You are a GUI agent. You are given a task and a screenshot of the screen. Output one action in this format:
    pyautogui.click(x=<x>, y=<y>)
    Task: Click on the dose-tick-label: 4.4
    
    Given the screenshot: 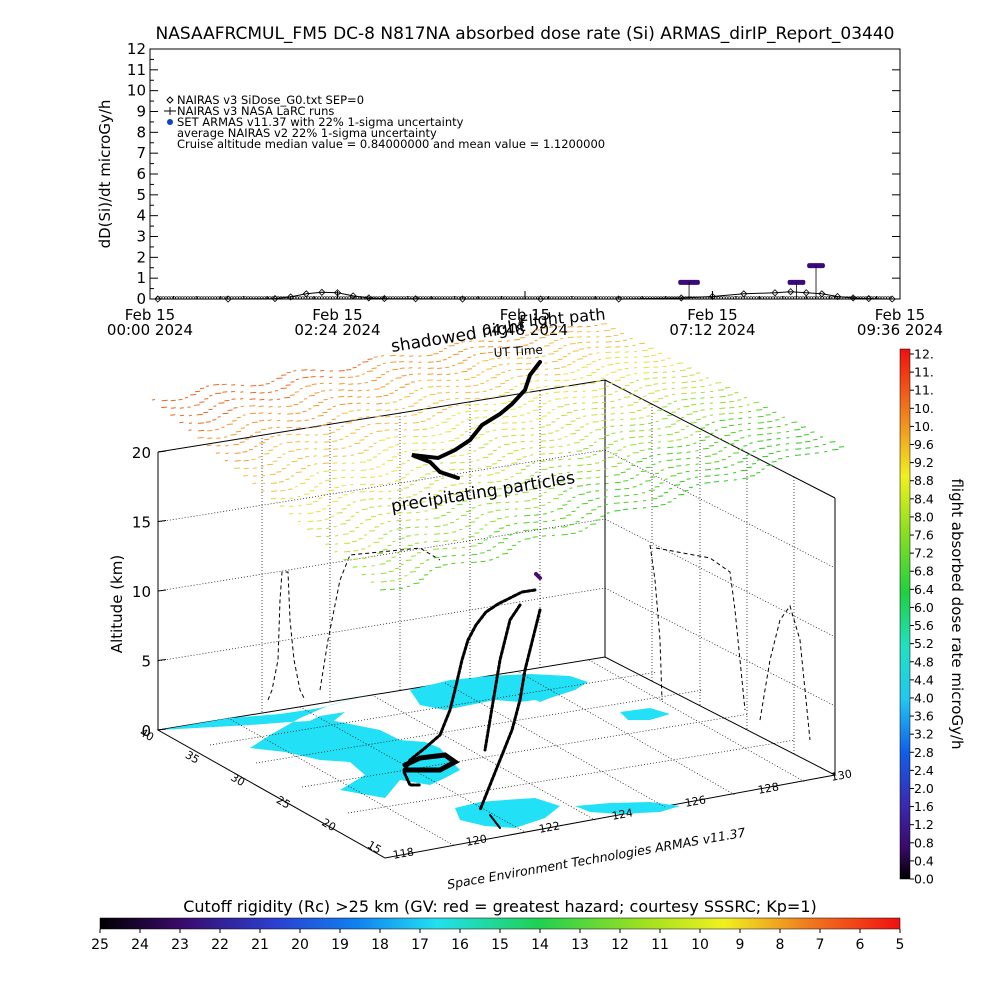 What is the action you would take?
    pyautogui.click(x=924, y=679)
    